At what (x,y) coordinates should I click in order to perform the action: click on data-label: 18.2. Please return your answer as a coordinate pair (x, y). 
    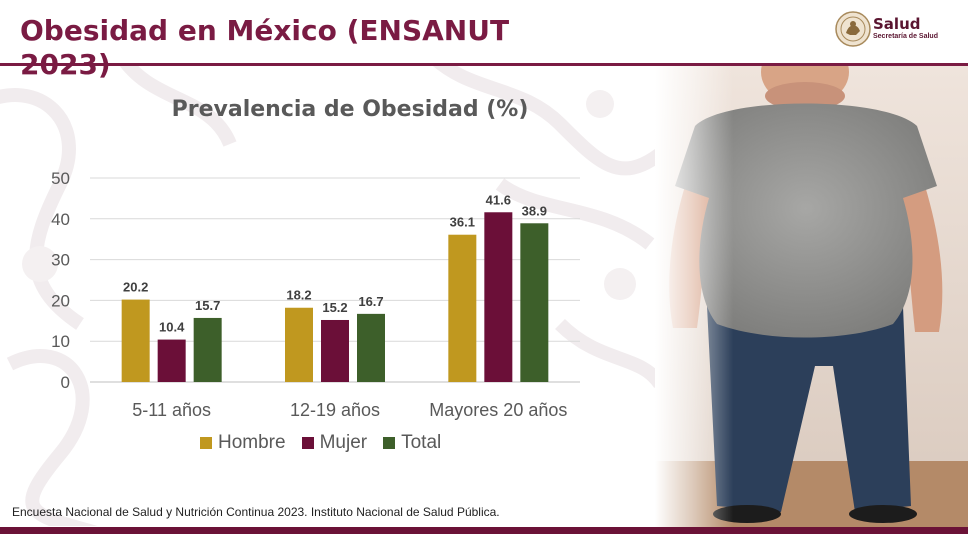
    Looking at the image, I should click on (298, 295).